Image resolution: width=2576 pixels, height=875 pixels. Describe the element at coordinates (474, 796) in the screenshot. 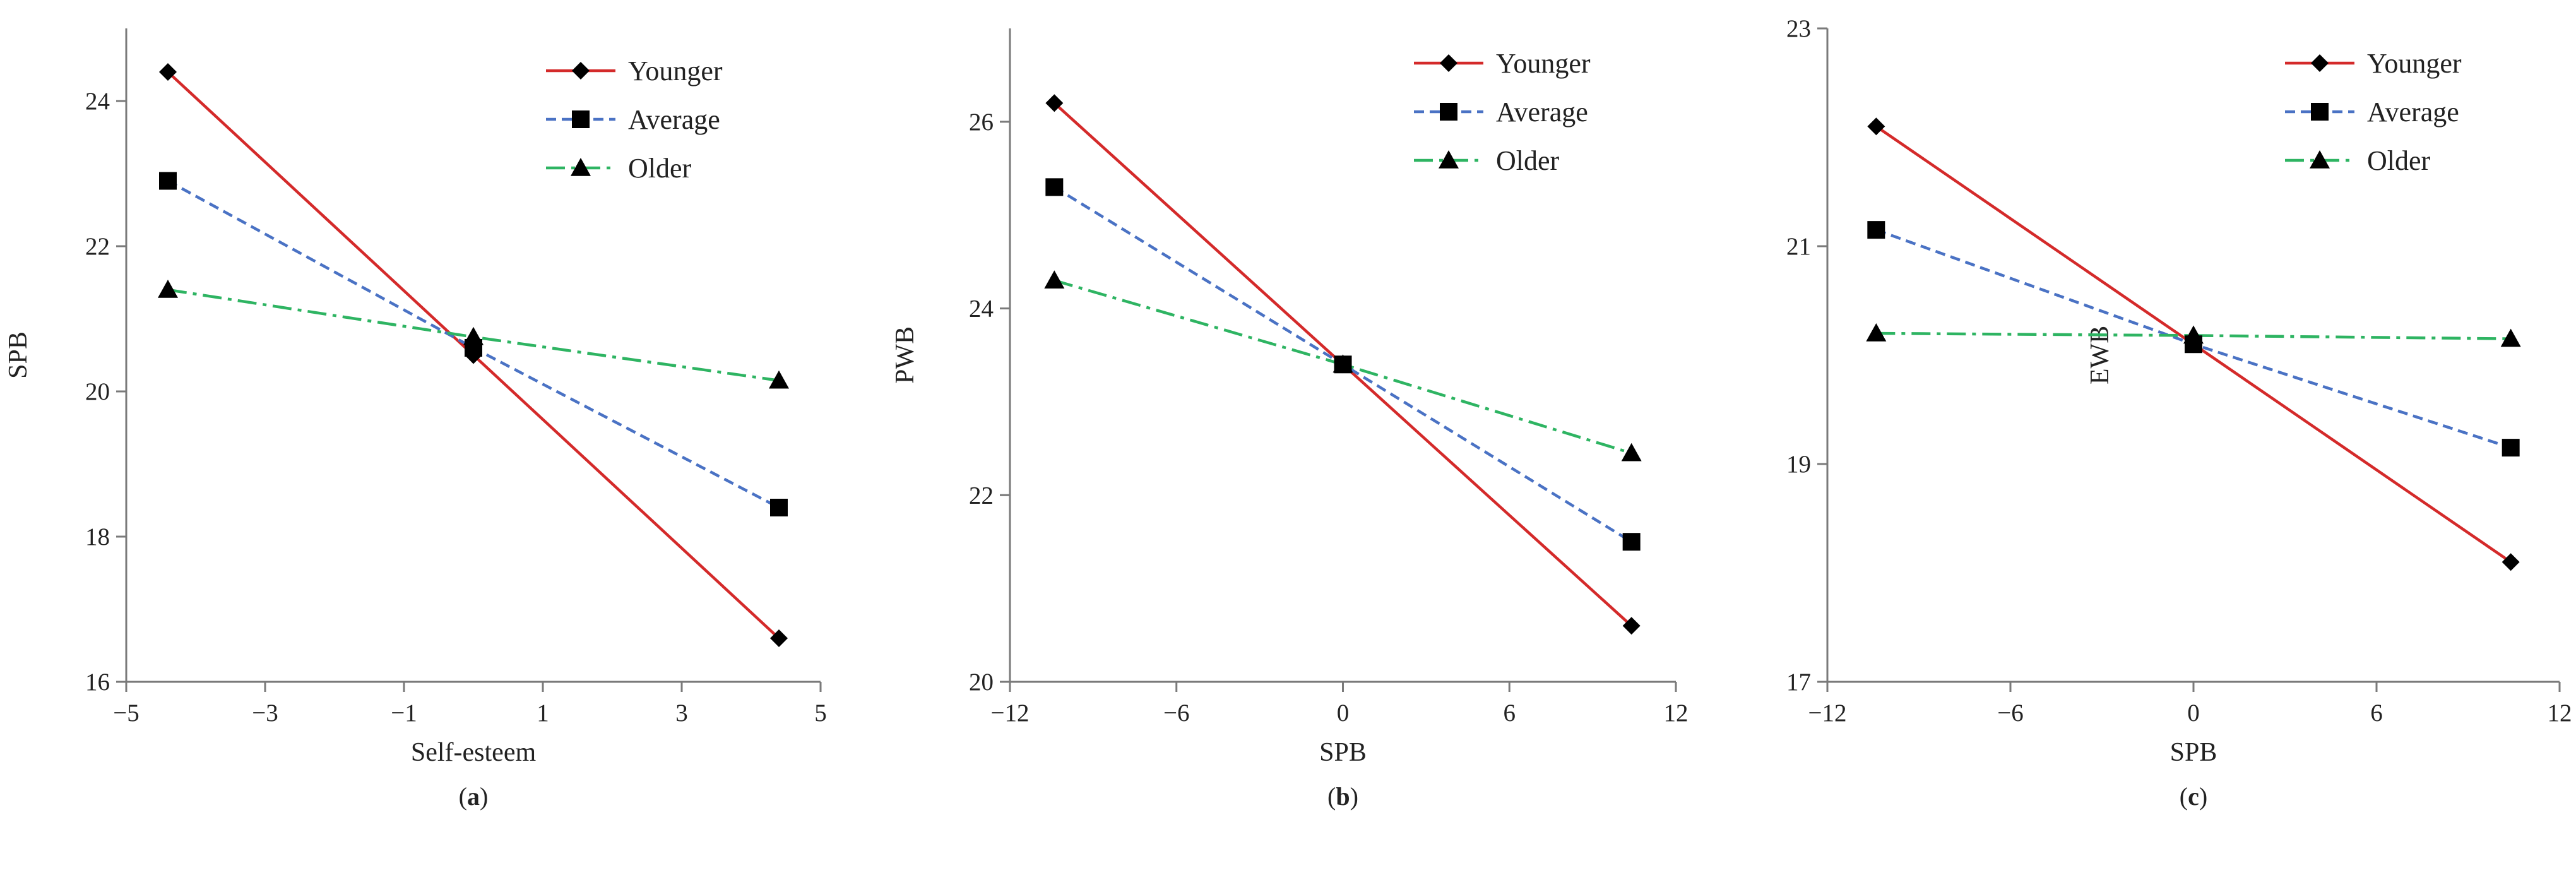

I see `panel-label: (a)` at that location.